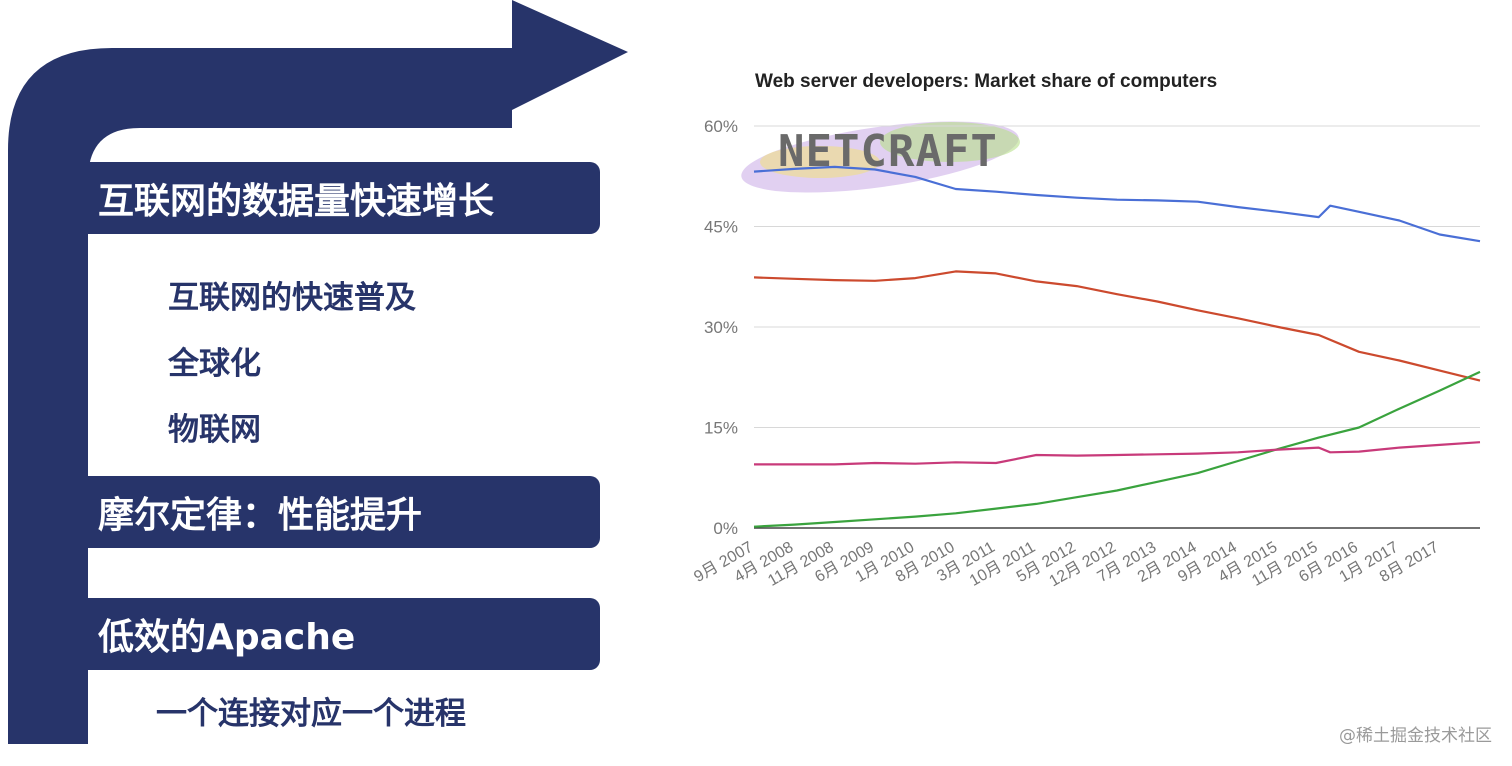 Image resolution: width=1512 pixels, height=766 pixels. I want to click on section-title-moores-law: 摩尔定律：性能提升, so click(344, 512).